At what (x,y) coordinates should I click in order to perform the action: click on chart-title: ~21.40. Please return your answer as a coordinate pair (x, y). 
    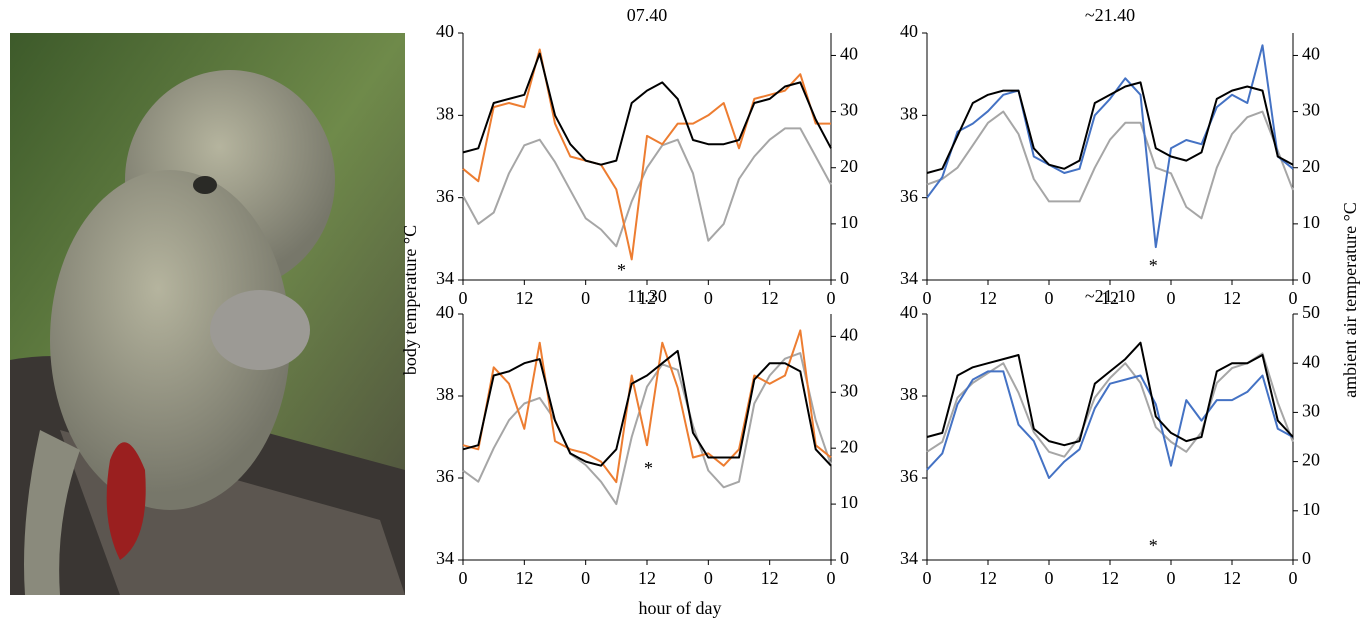
    Looking at the image, I should click on (1110, 15).